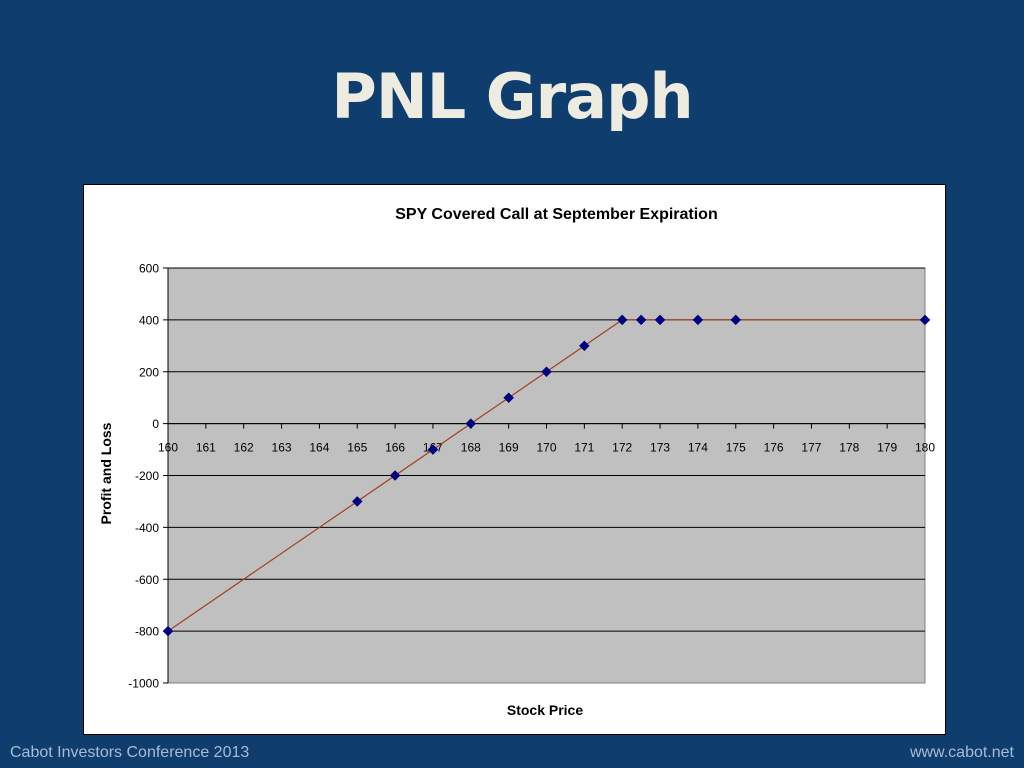  What do you see at coordinates (168, 448) in the screenshot?
I see `x-tick-label: 160` at bounding box center [168, 448].